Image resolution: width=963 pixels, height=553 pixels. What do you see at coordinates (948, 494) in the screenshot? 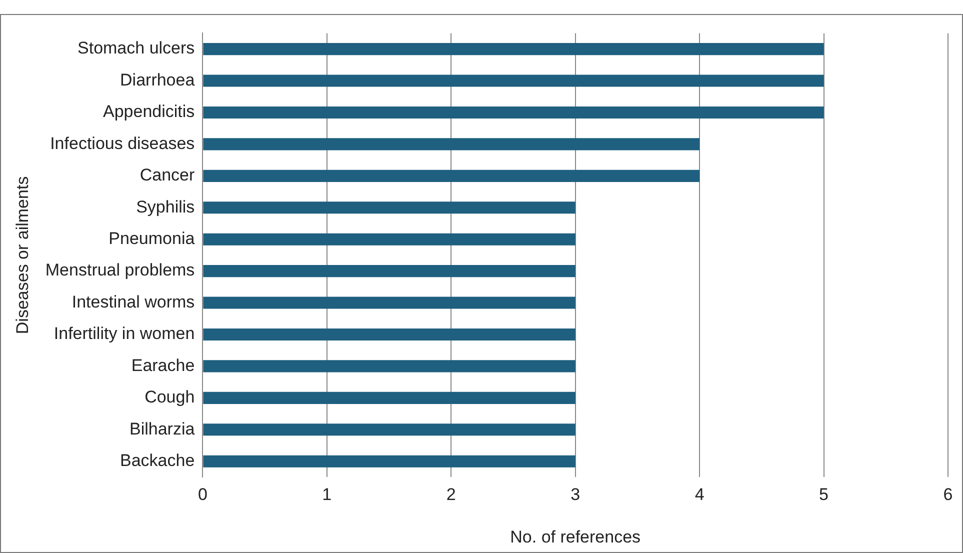
I see `x-tick-label: 6` at bounding box center [948, 494].